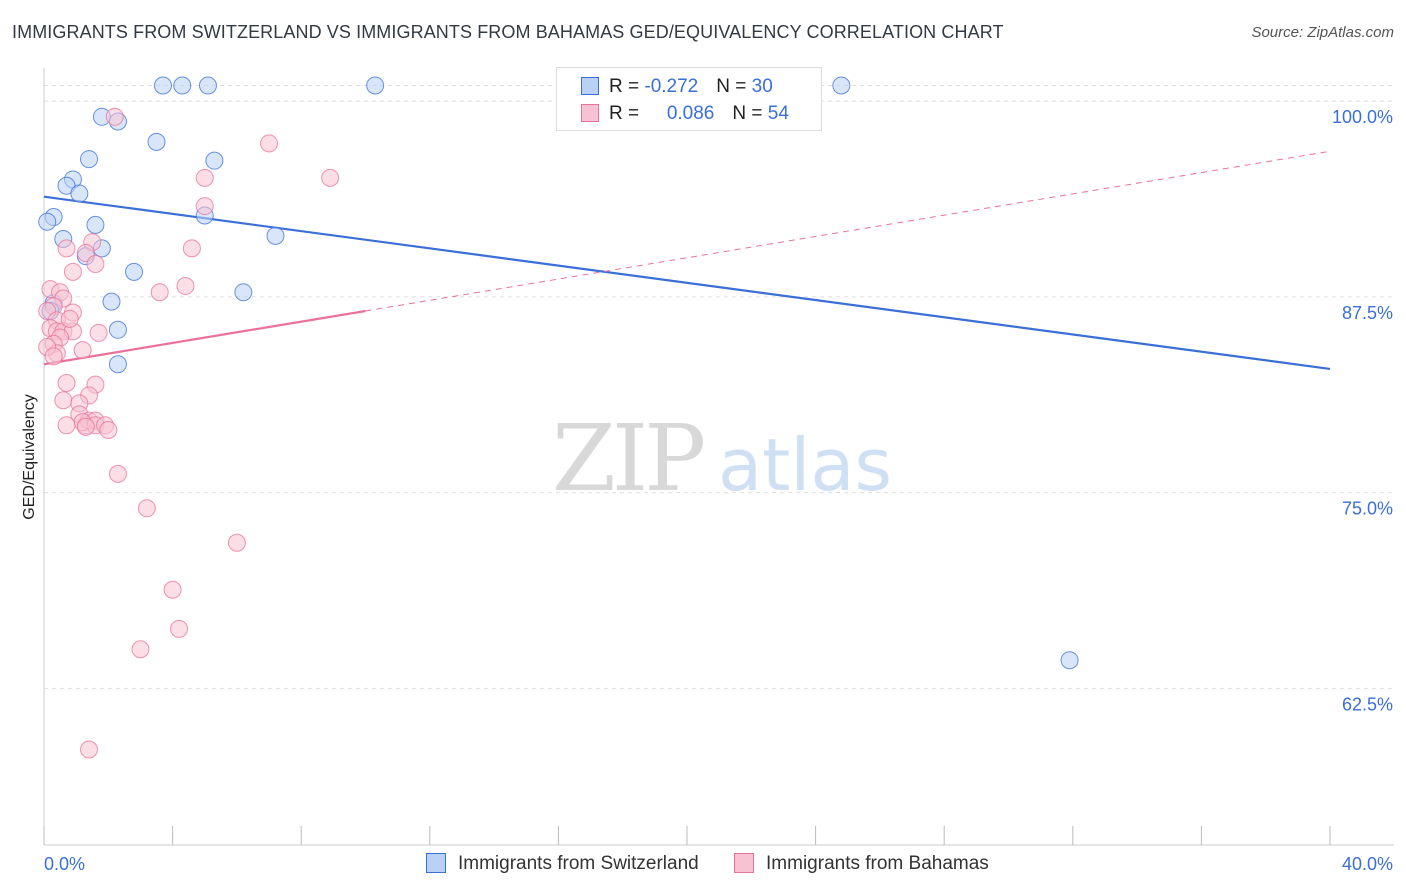 This screenshot has height=892, width=1406. Describe the element at coordinates (1322, 32) in the screenshot. I see `source-credit: Source: ZipAtlas.com` at that location.